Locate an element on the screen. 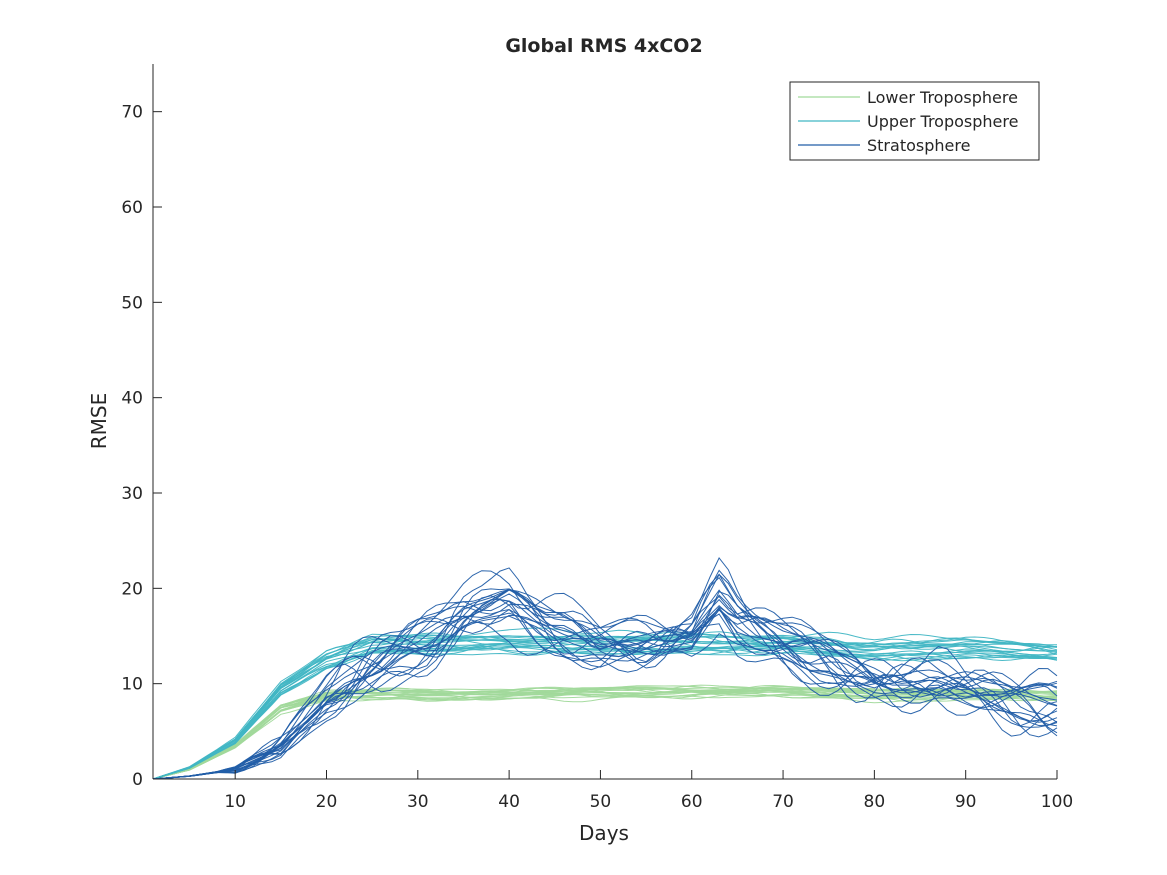 This screenshot has height=875, width=1167. legend-label-upper-troposphere: Upper Troposphere is located at coordinates (942, 121).